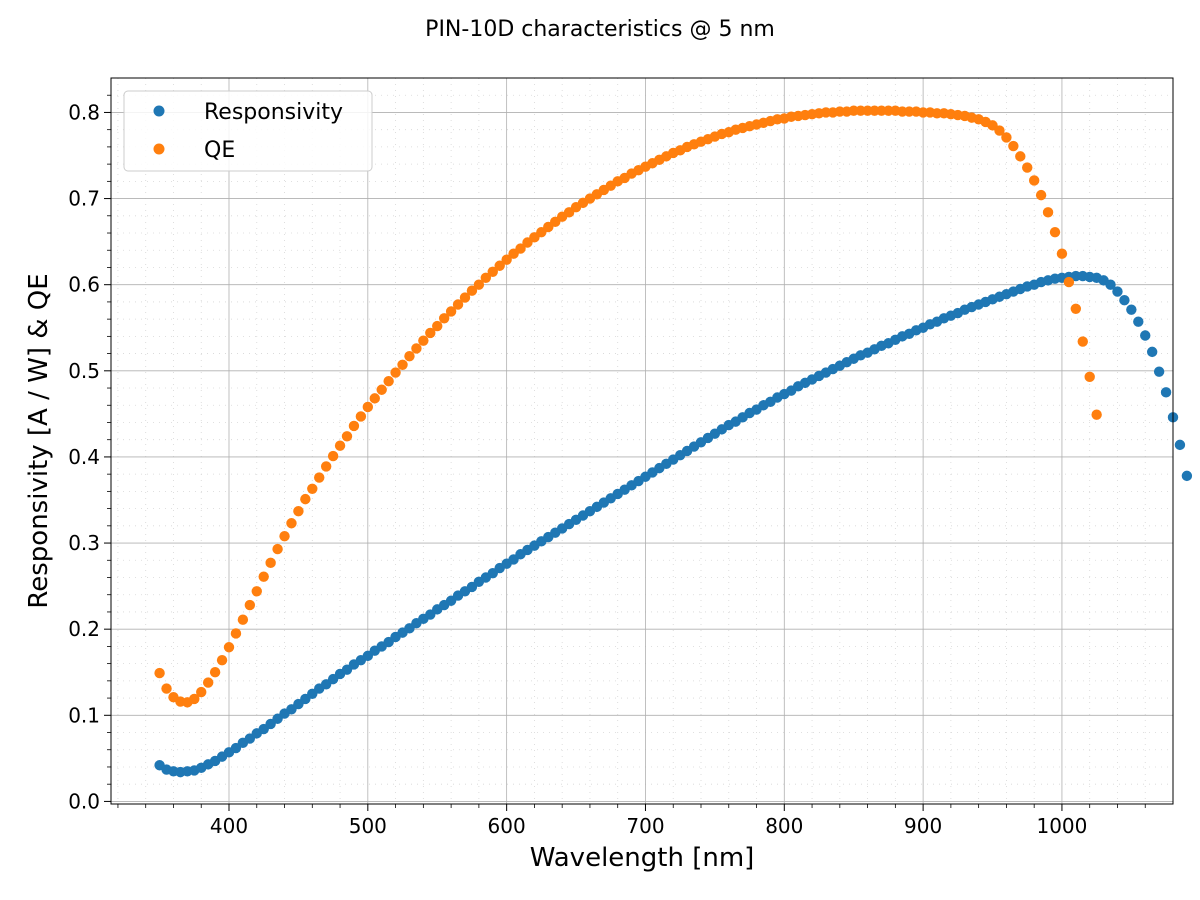 The width and height of the screenshot is (1200, 900). I want to click on legend: Responsivity QE, so click(248, 131).